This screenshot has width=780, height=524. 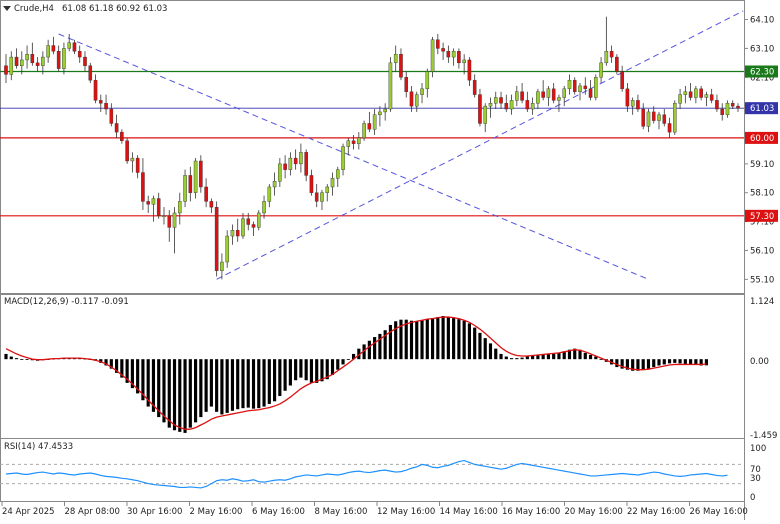 I want to click on ohlc-label: 61.08 61.18 60.92 61.03, so click(x=114, y=9).